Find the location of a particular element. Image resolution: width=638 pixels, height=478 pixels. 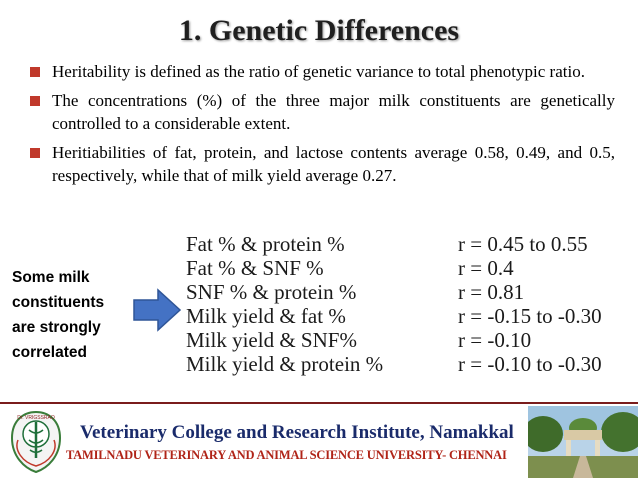

correlation-row: Milk yield & SNF% r = -0.10 is located at coordinates (394, 340).